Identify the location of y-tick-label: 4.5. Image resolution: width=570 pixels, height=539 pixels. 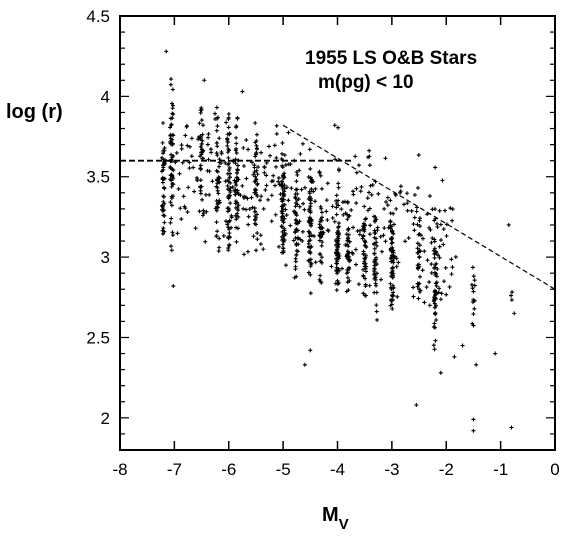
(98, 16).